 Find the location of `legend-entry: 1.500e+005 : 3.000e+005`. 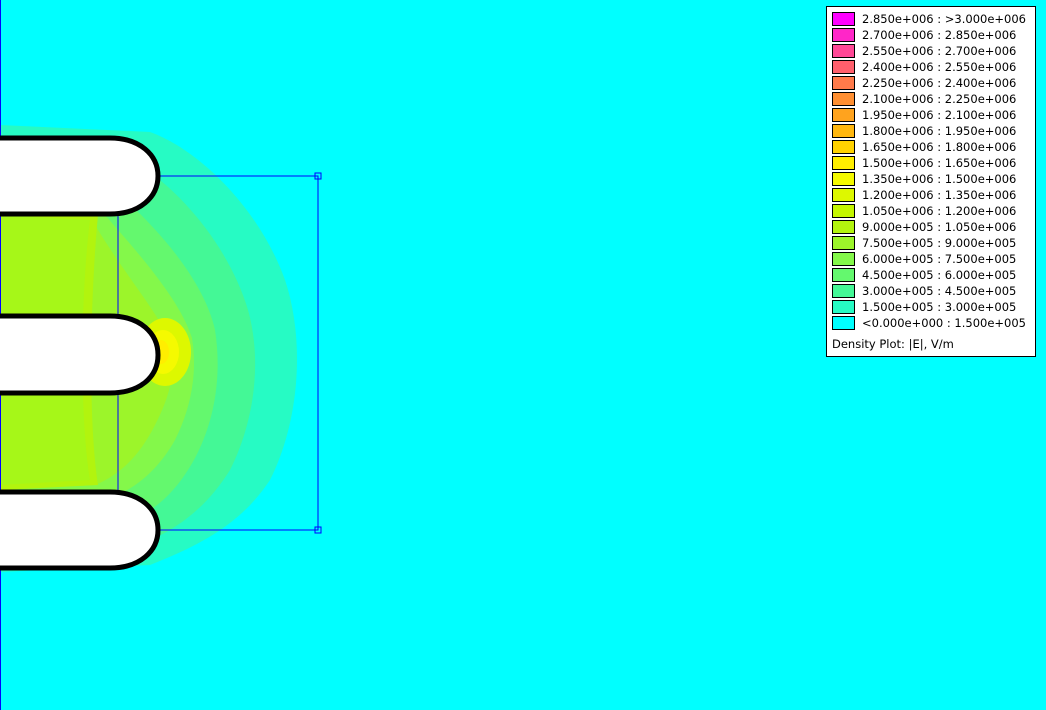

legend-entry: 1.500e+005 : 3.000e+005 is located at coordinates (932, 307).